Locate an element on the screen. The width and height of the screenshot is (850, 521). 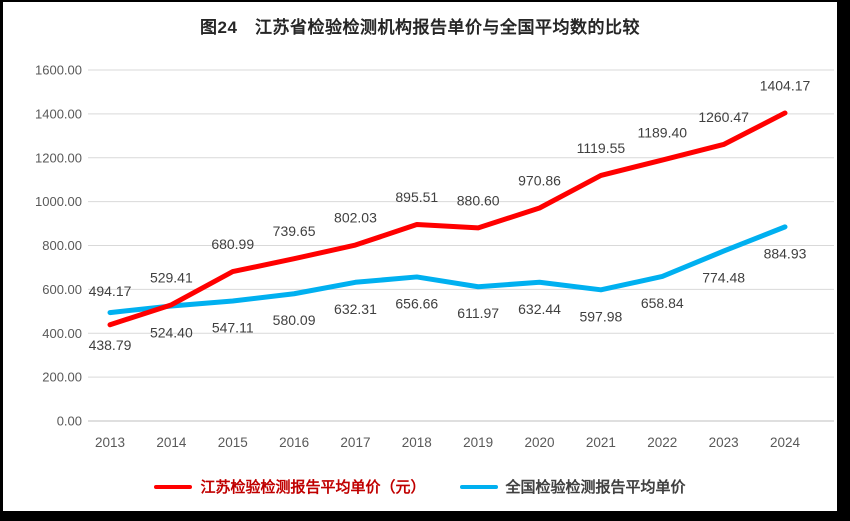
data-label: 970.86 is located at coordinates (539, 181).